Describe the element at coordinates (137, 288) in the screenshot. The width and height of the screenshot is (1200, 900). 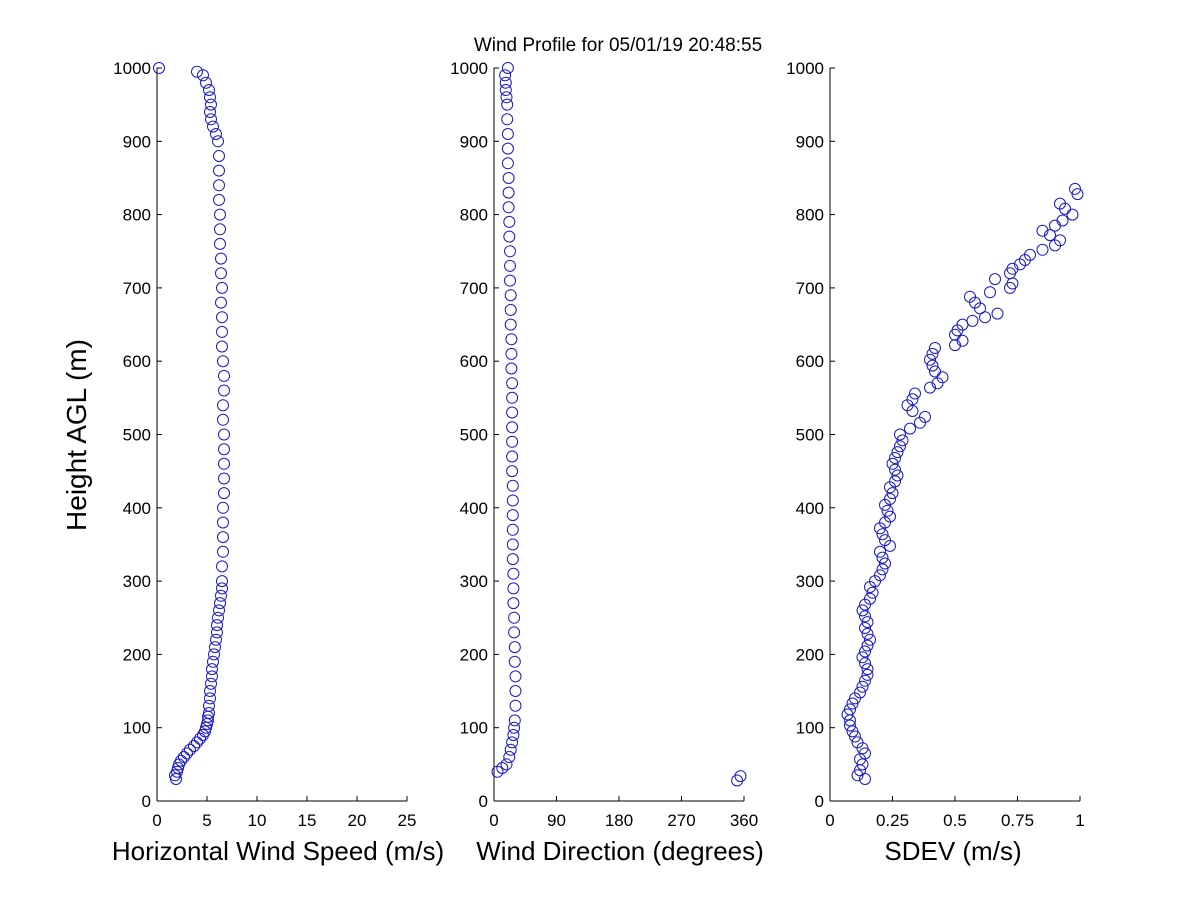
I see `wind-speed-y-tick-label: 700` at that location.